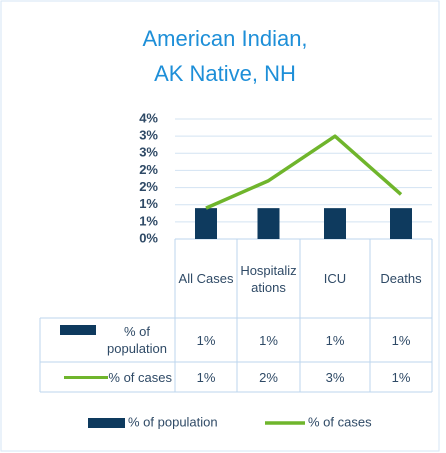  What do you see at coordinates (224, 56) in the screenshot?
I see `chart-title: American Indian, AK Native, NH` at bounding box center [224, 56].